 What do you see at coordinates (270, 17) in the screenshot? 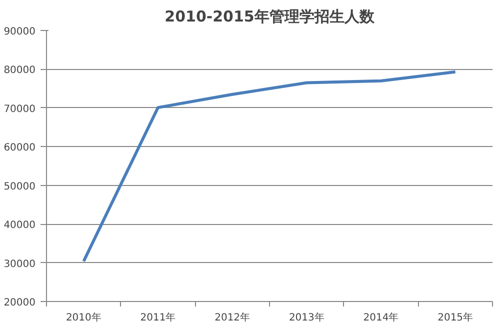
I see `chart-title: 2010-2015年管理学招生人数` at bounding box center [270, 17].